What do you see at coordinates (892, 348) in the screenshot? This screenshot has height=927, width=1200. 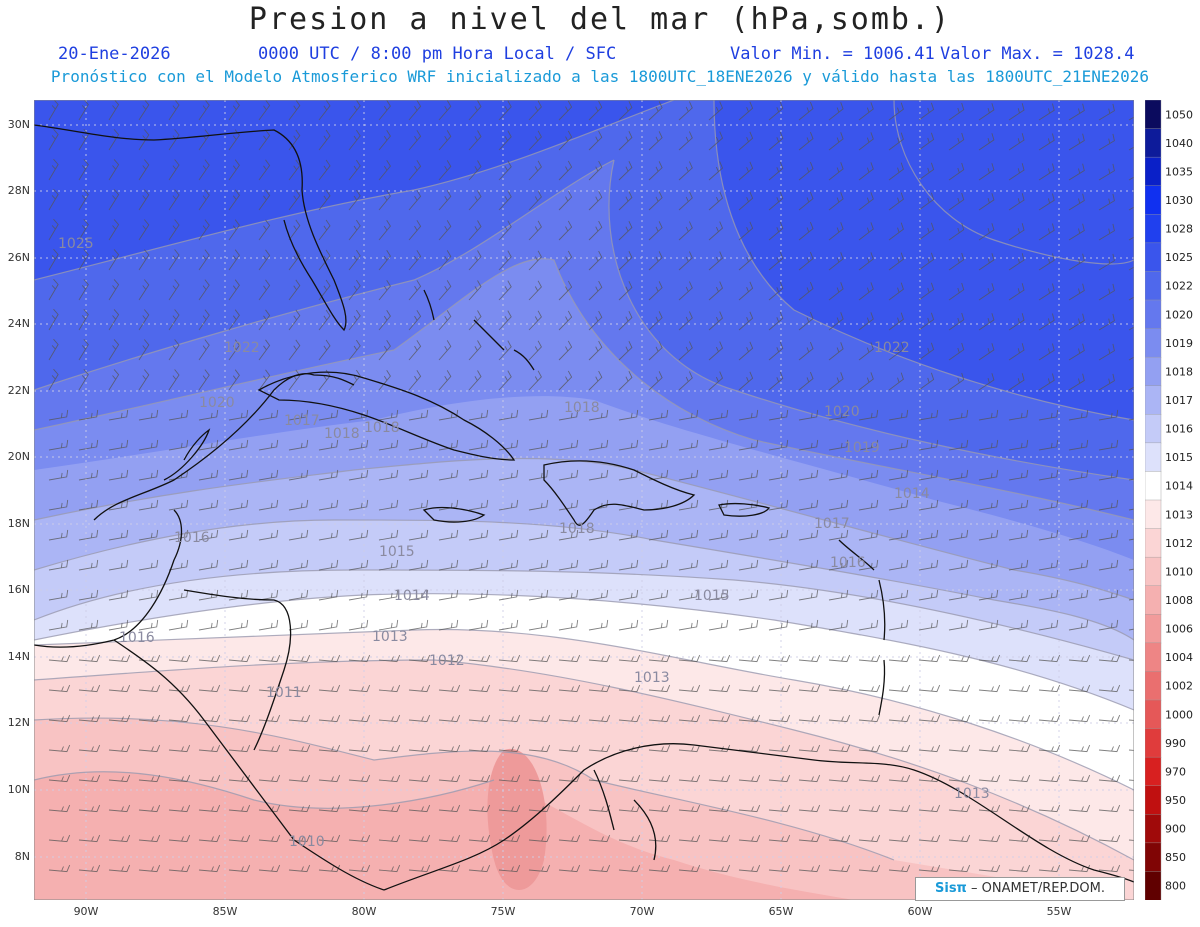 I see `contour-label: 1022` at bounding box center [892, 348].